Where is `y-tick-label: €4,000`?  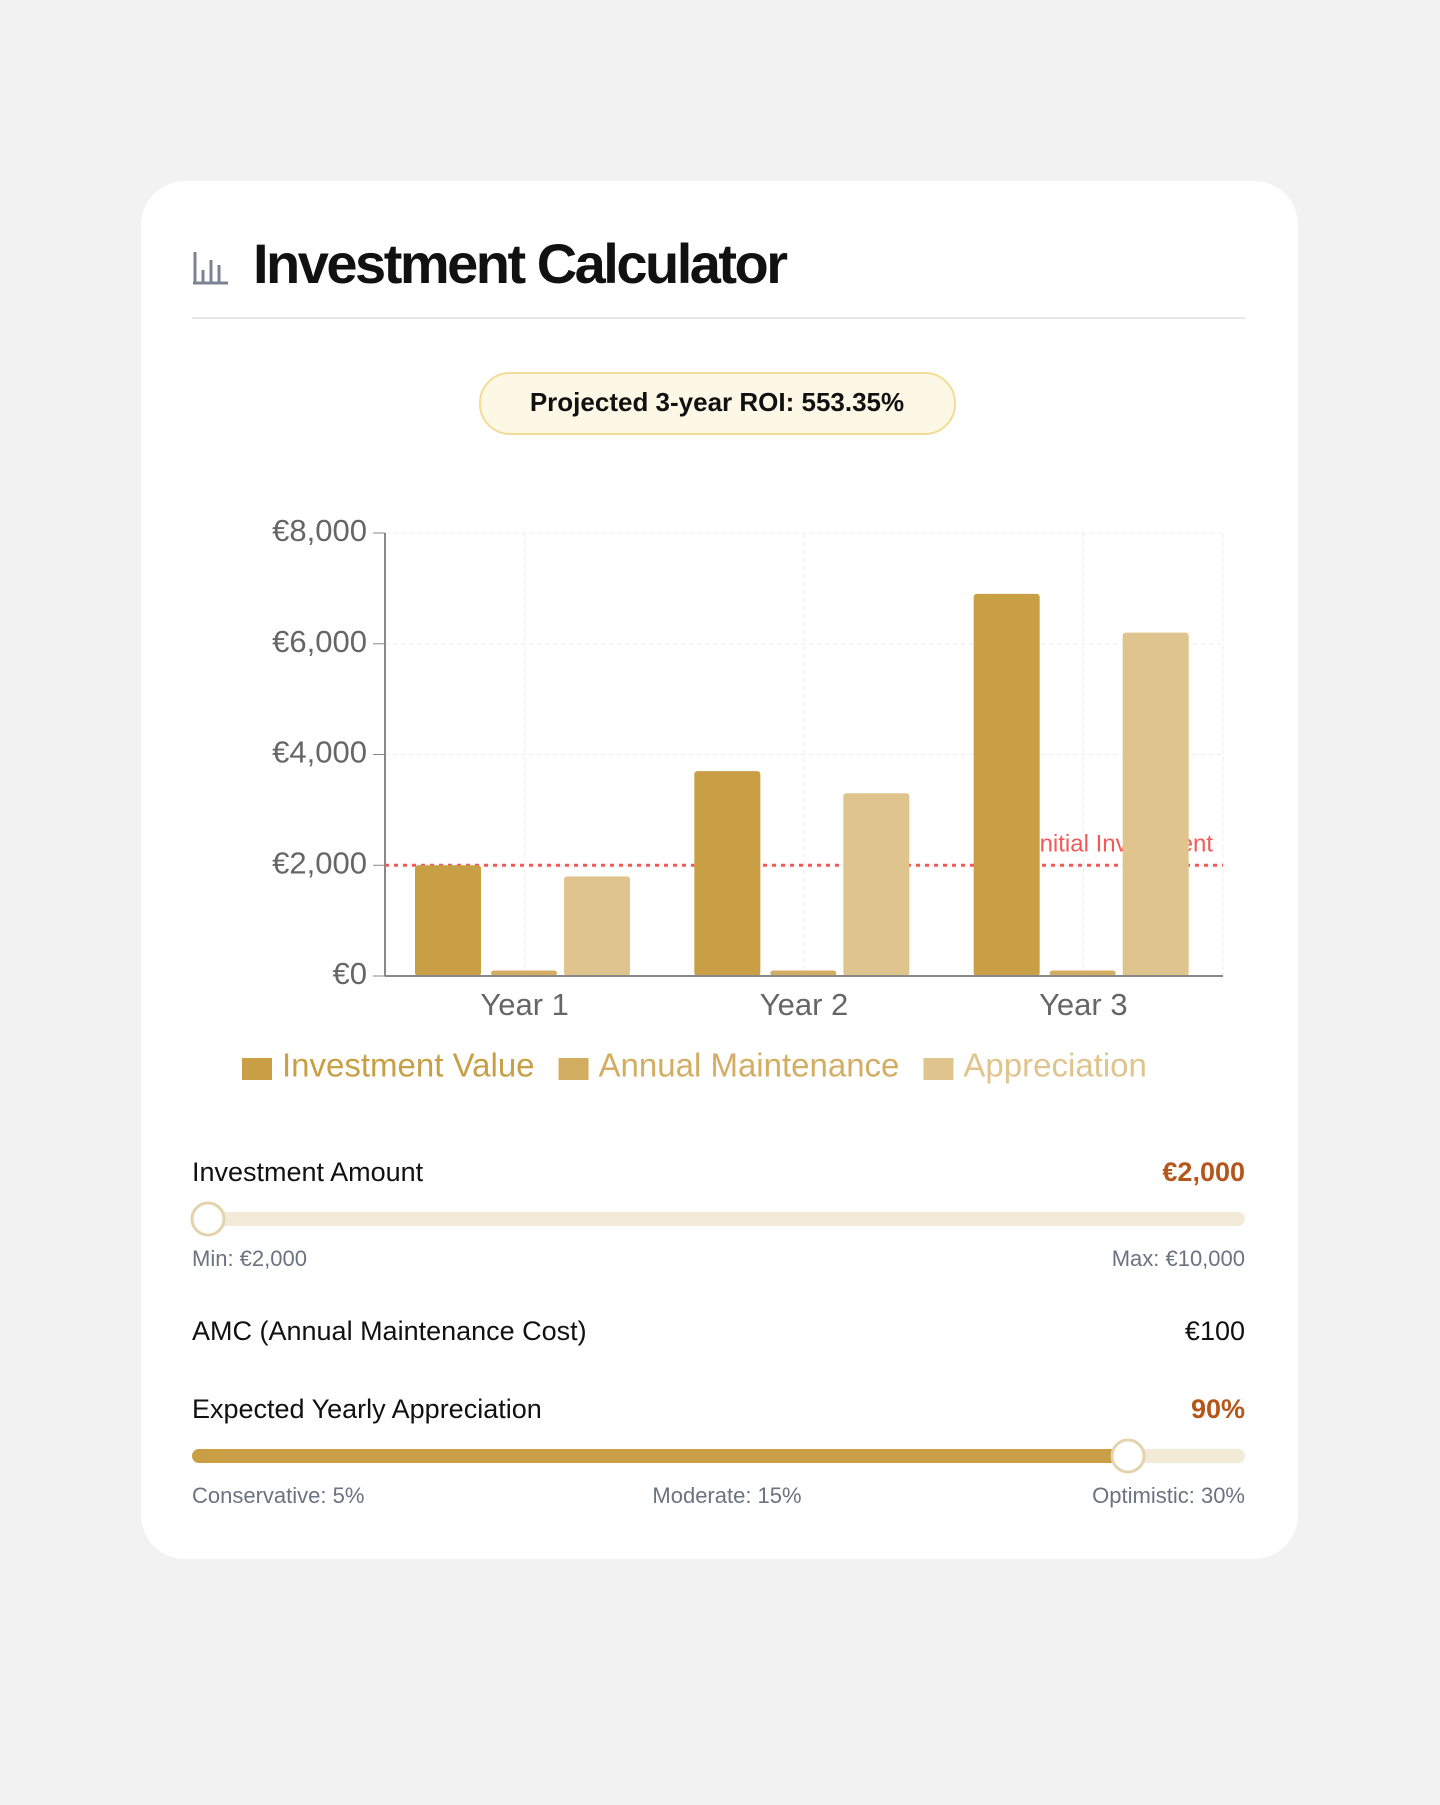
y-tick-label: €4,000 is located at coordinates (319, 752).